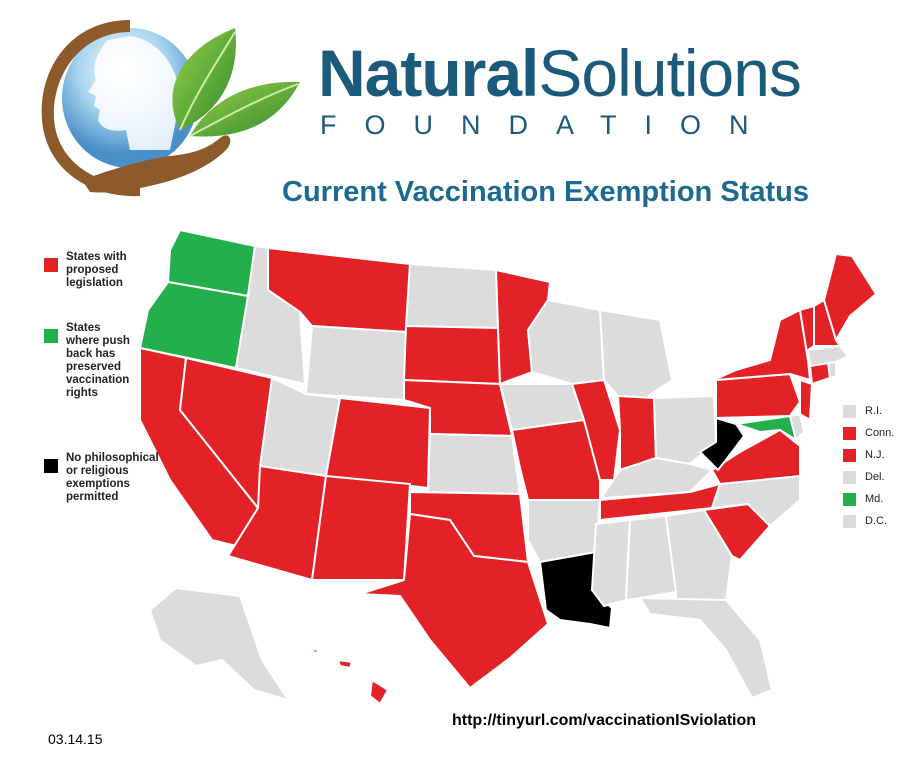 The image size is (920, 758). I want to click on state-mississippi, so click(611, 563).